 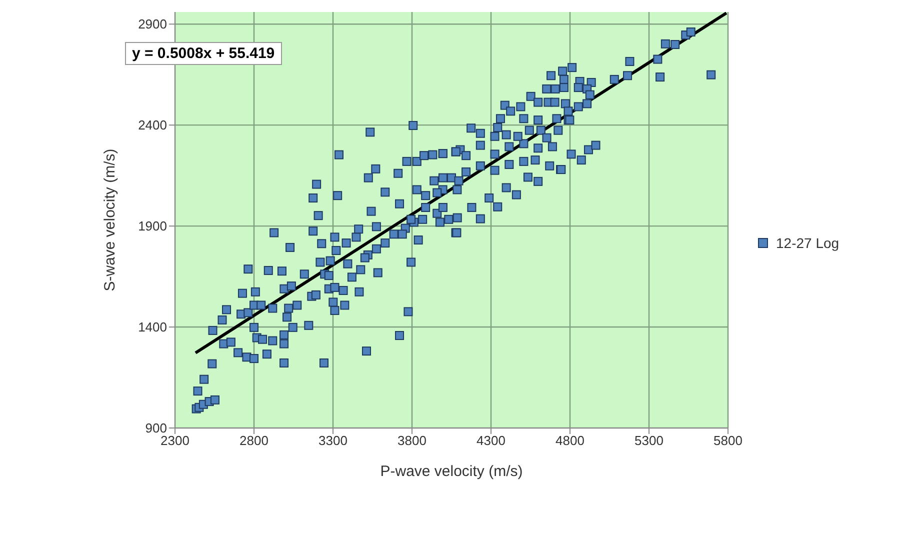 What do you see at coordinates (333, 440) in the screenshot?
I see `x-tick-label: 3300` at bounding box center [333, 440].